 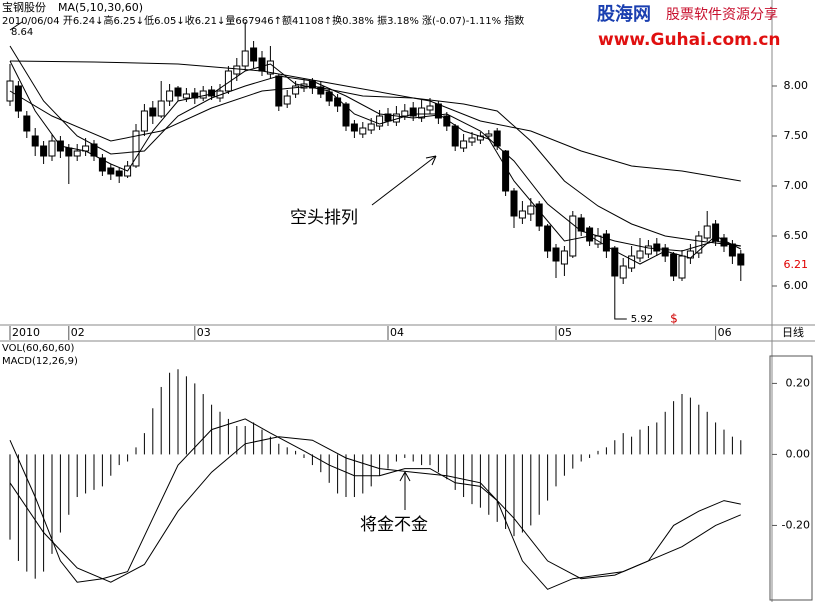 What do you see at coordinates (796, 135) in the screenshot?
I see `y-tick-label: 7.50` at bounding box center [796, 135].